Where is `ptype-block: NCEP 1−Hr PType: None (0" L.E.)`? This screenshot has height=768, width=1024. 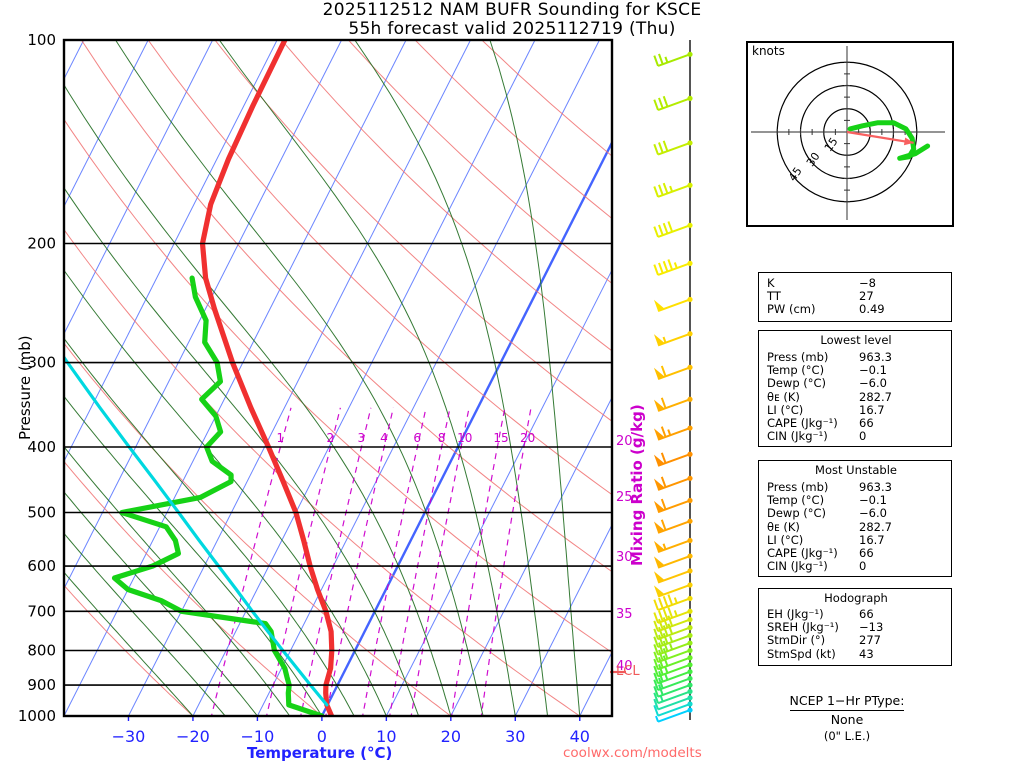
ptype-block: NCEP 1−Hr PType: None (0" L.E.) is located at coordinates (847, 718).